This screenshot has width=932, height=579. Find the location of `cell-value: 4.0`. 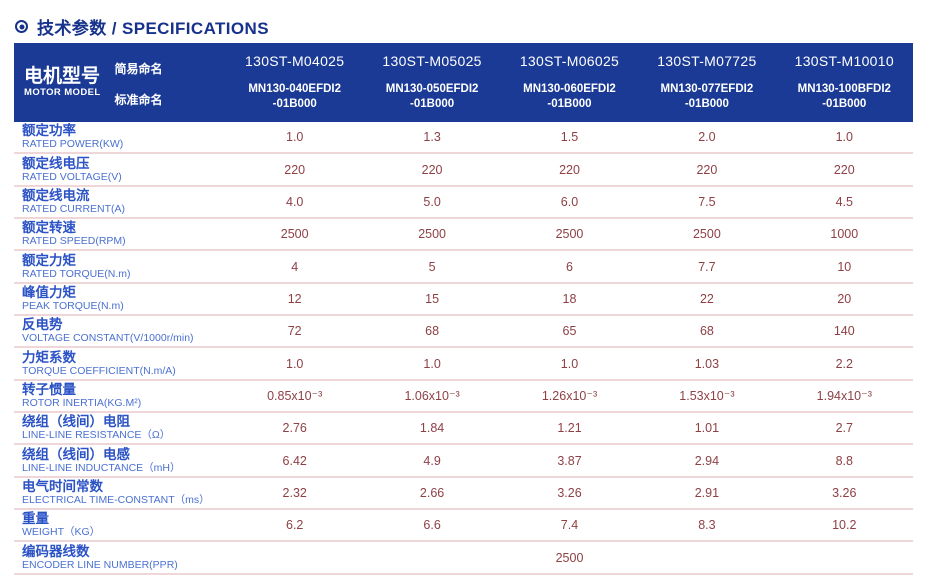

cell-value: 4.0 is located at coordinates (295, 201).